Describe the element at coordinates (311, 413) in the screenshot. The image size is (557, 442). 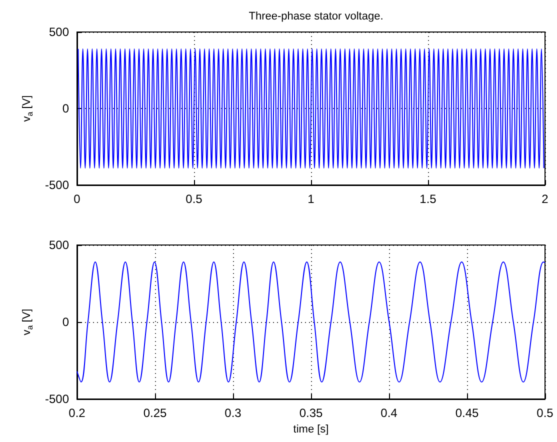
I see `x-tick-label: 0.35` at that location.